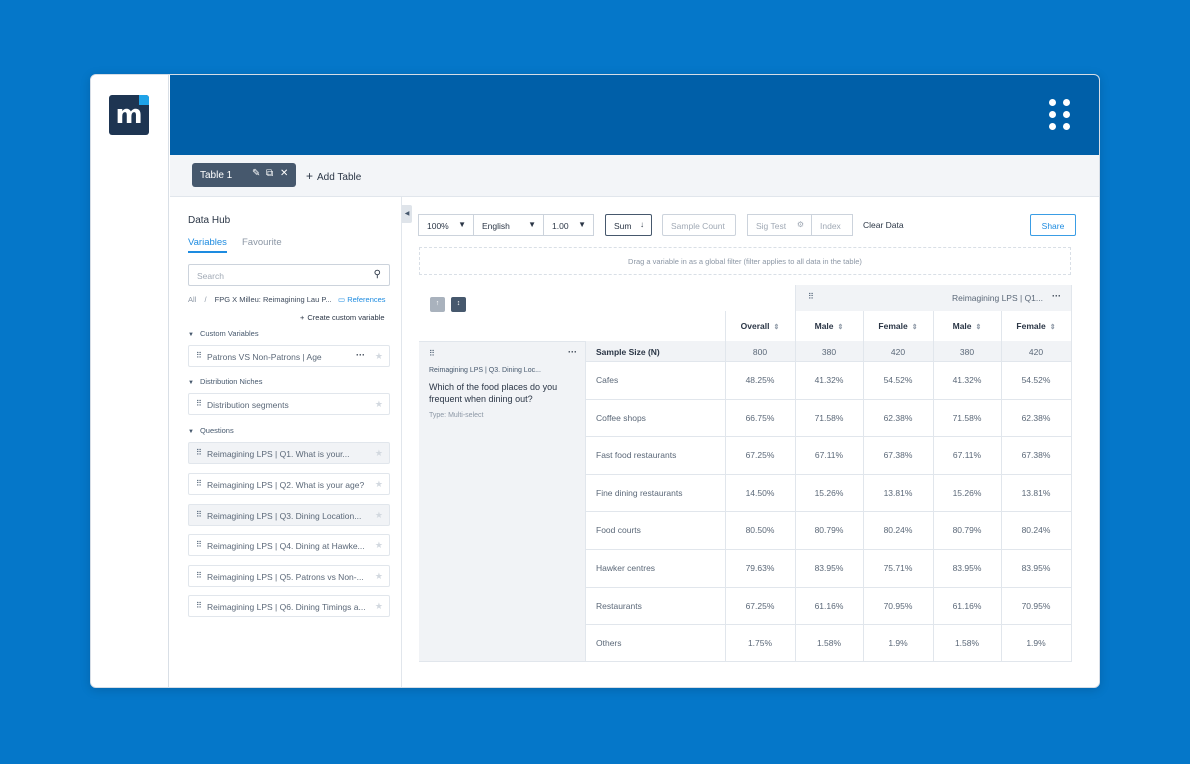 Image resolution: width=1190 pixels, height=764 pixels. Describe the element at coordinates (898, 455) in the screenshot. I see `table-cell: 67.38%` at that location.